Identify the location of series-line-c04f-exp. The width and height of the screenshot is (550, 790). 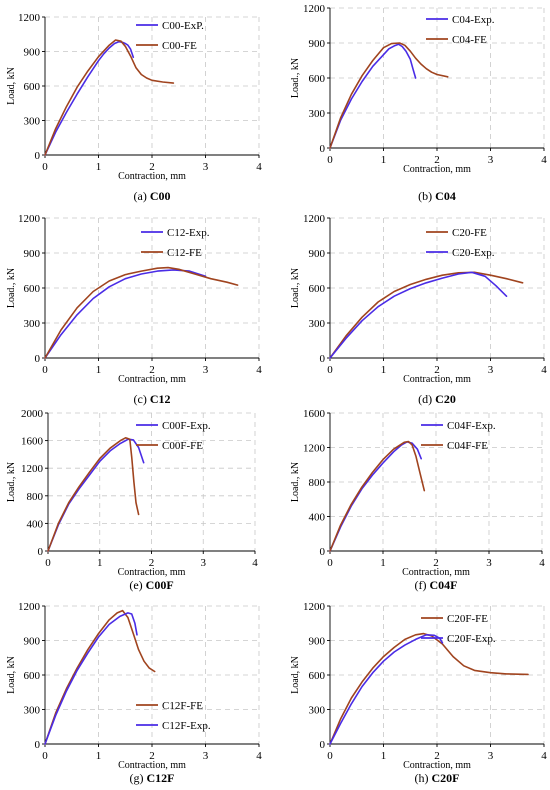
(376, 496).